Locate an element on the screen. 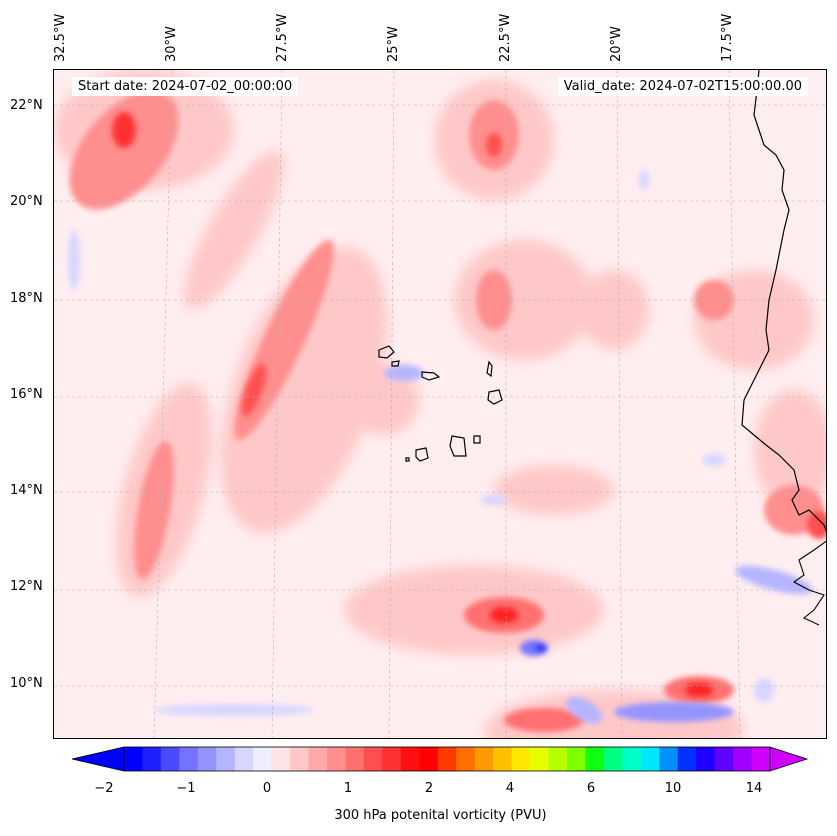  lon-label: 22.5°W is located at coordinates (505, 37).